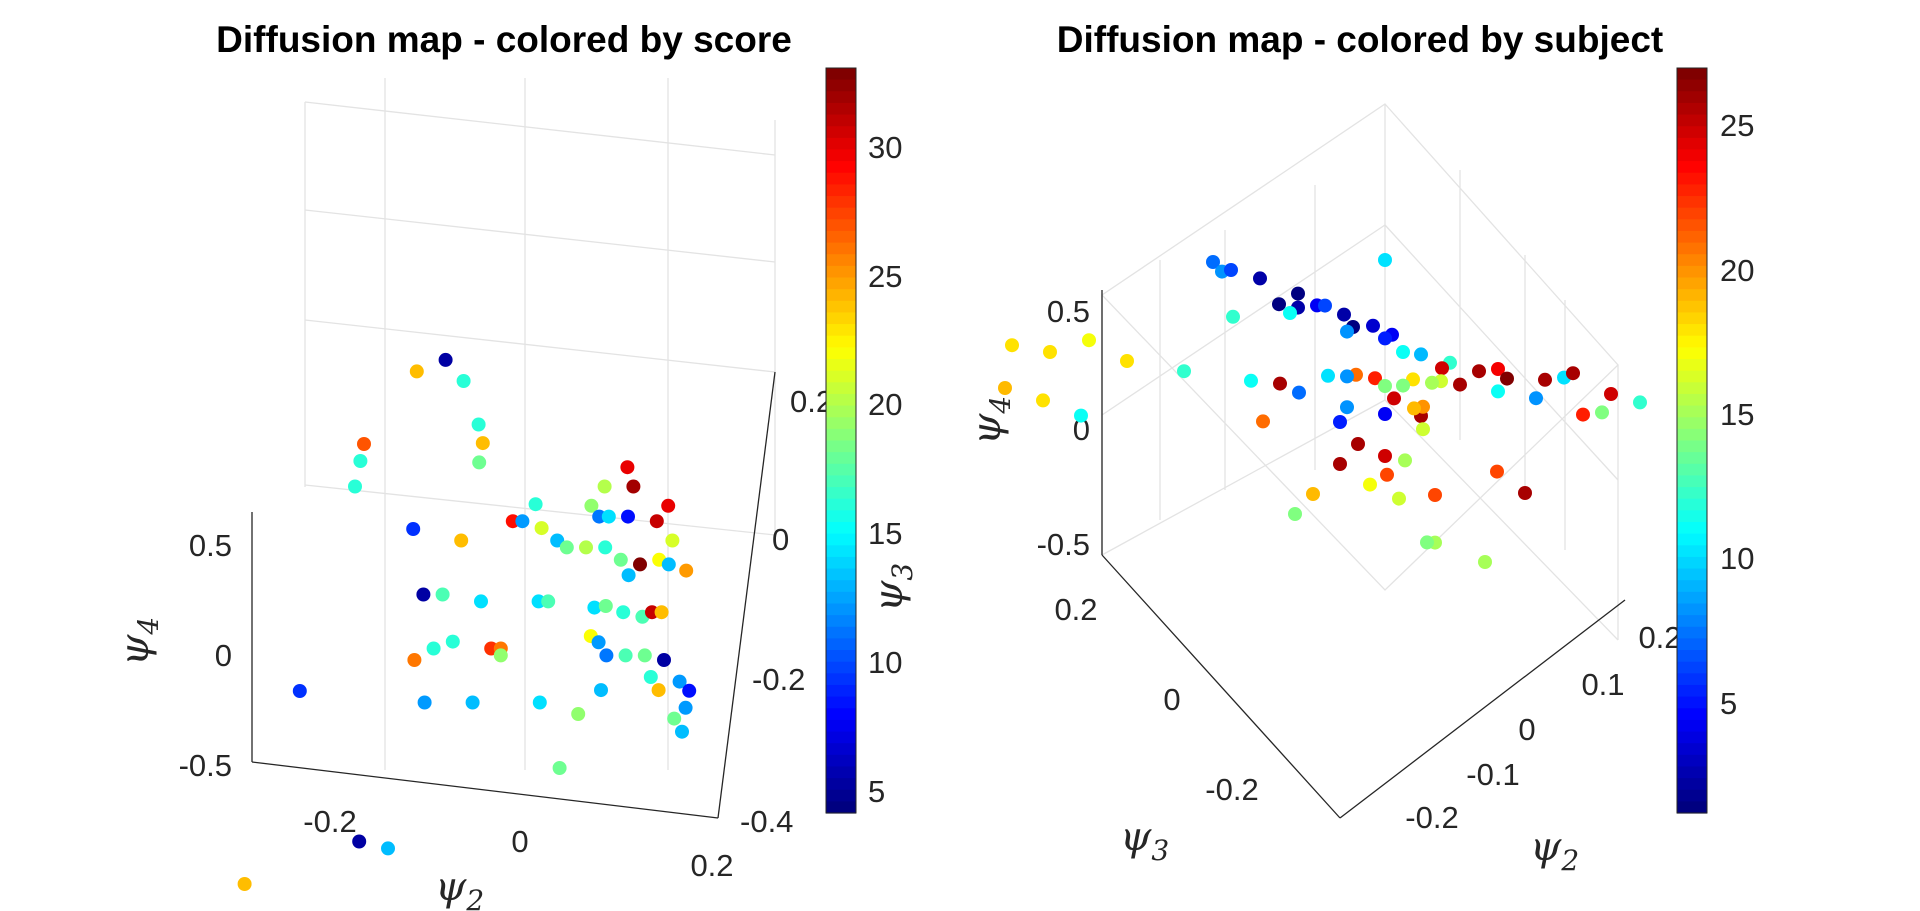 This screenshot has height=911, width=1920. What do you see at coordinates (1322, 411) in the screenshot?
I see `scatter-points` at bounding box center [1322, 411].